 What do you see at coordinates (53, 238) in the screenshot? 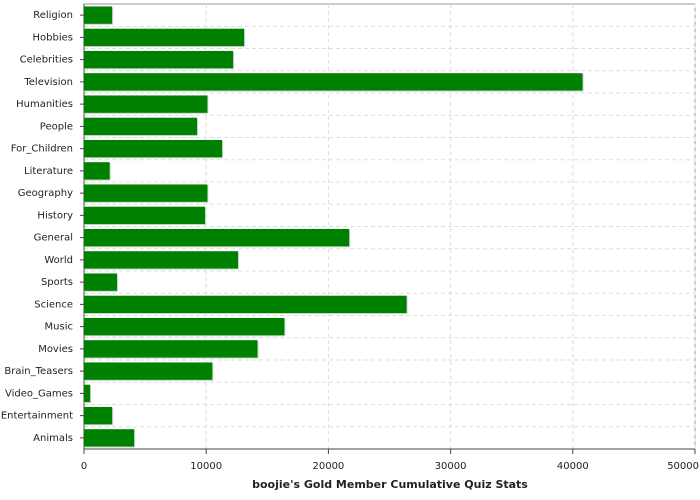
I see `y-tick-label: General` at bounding box center [53, 238].